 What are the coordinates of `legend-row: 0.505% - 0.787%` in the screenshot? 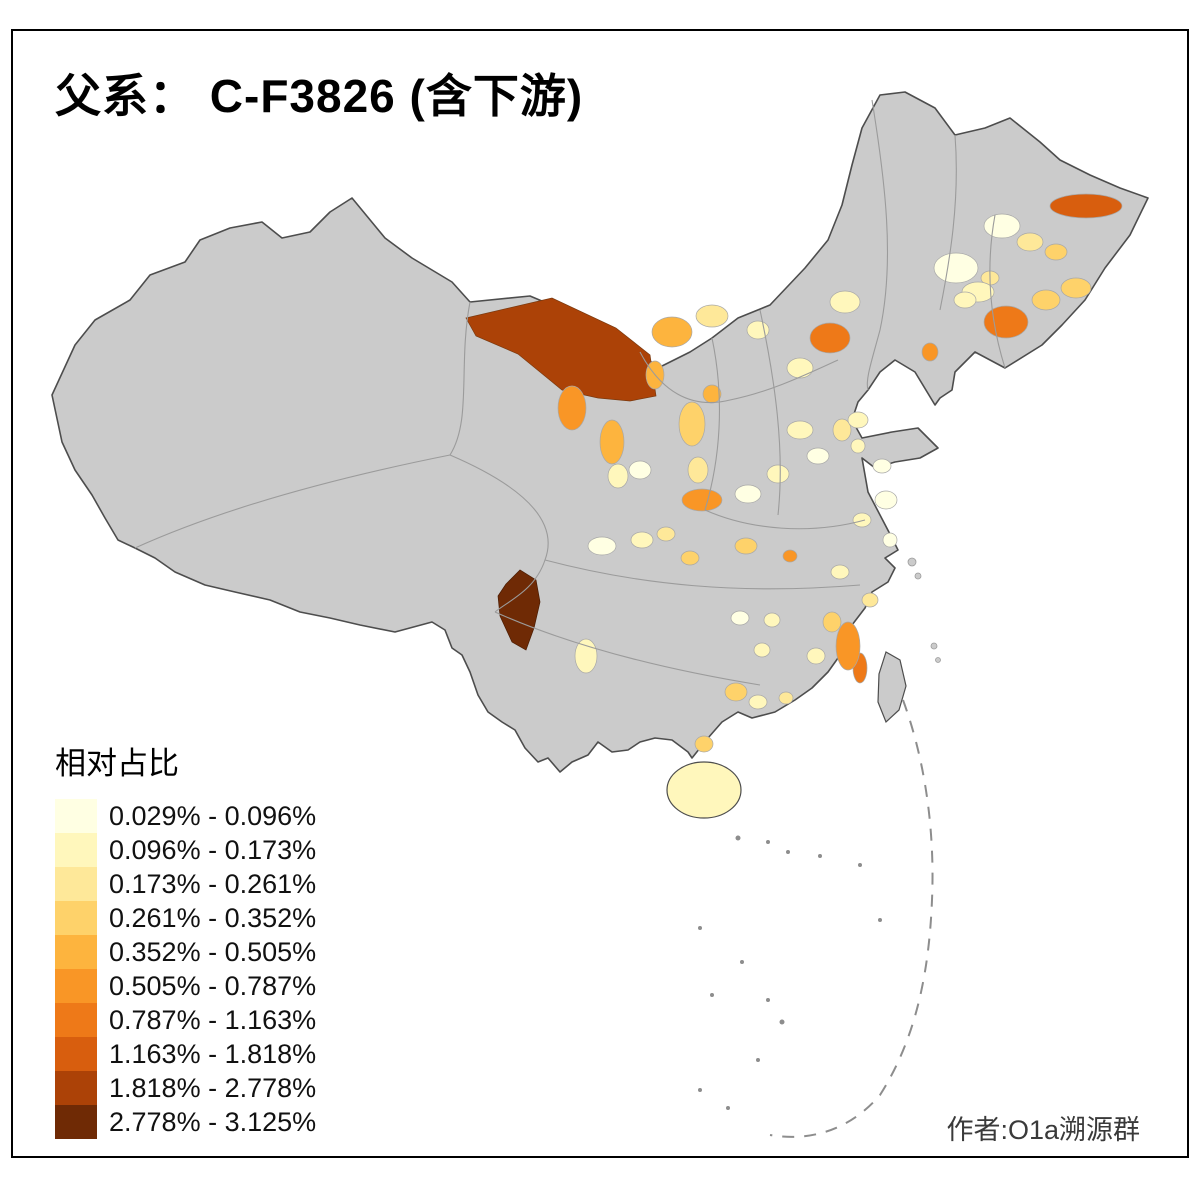 It's located at (185, 986).